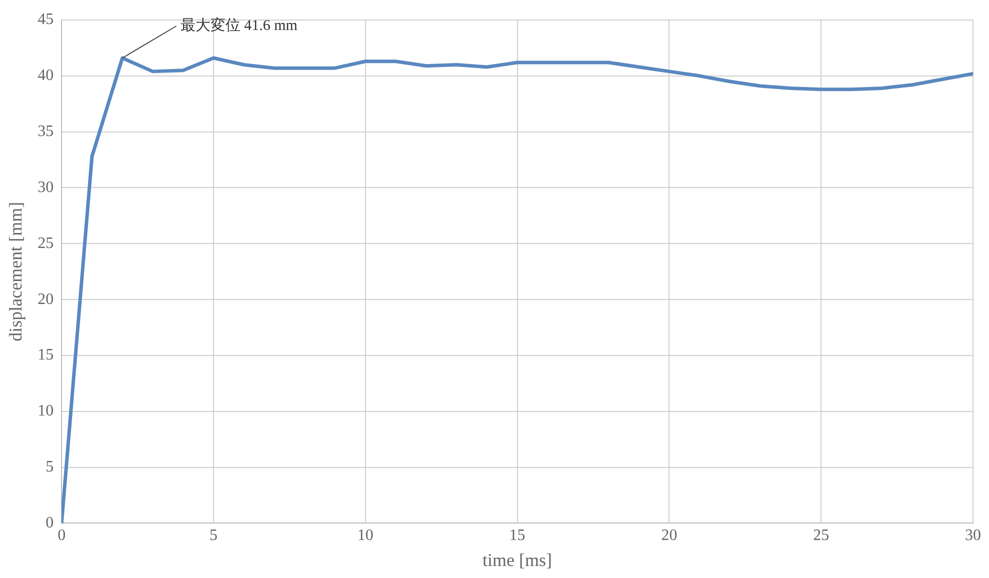  Describe the element at coordinates (821, 535) in the screenshot. I see `x-tick-label: 25` at that location.